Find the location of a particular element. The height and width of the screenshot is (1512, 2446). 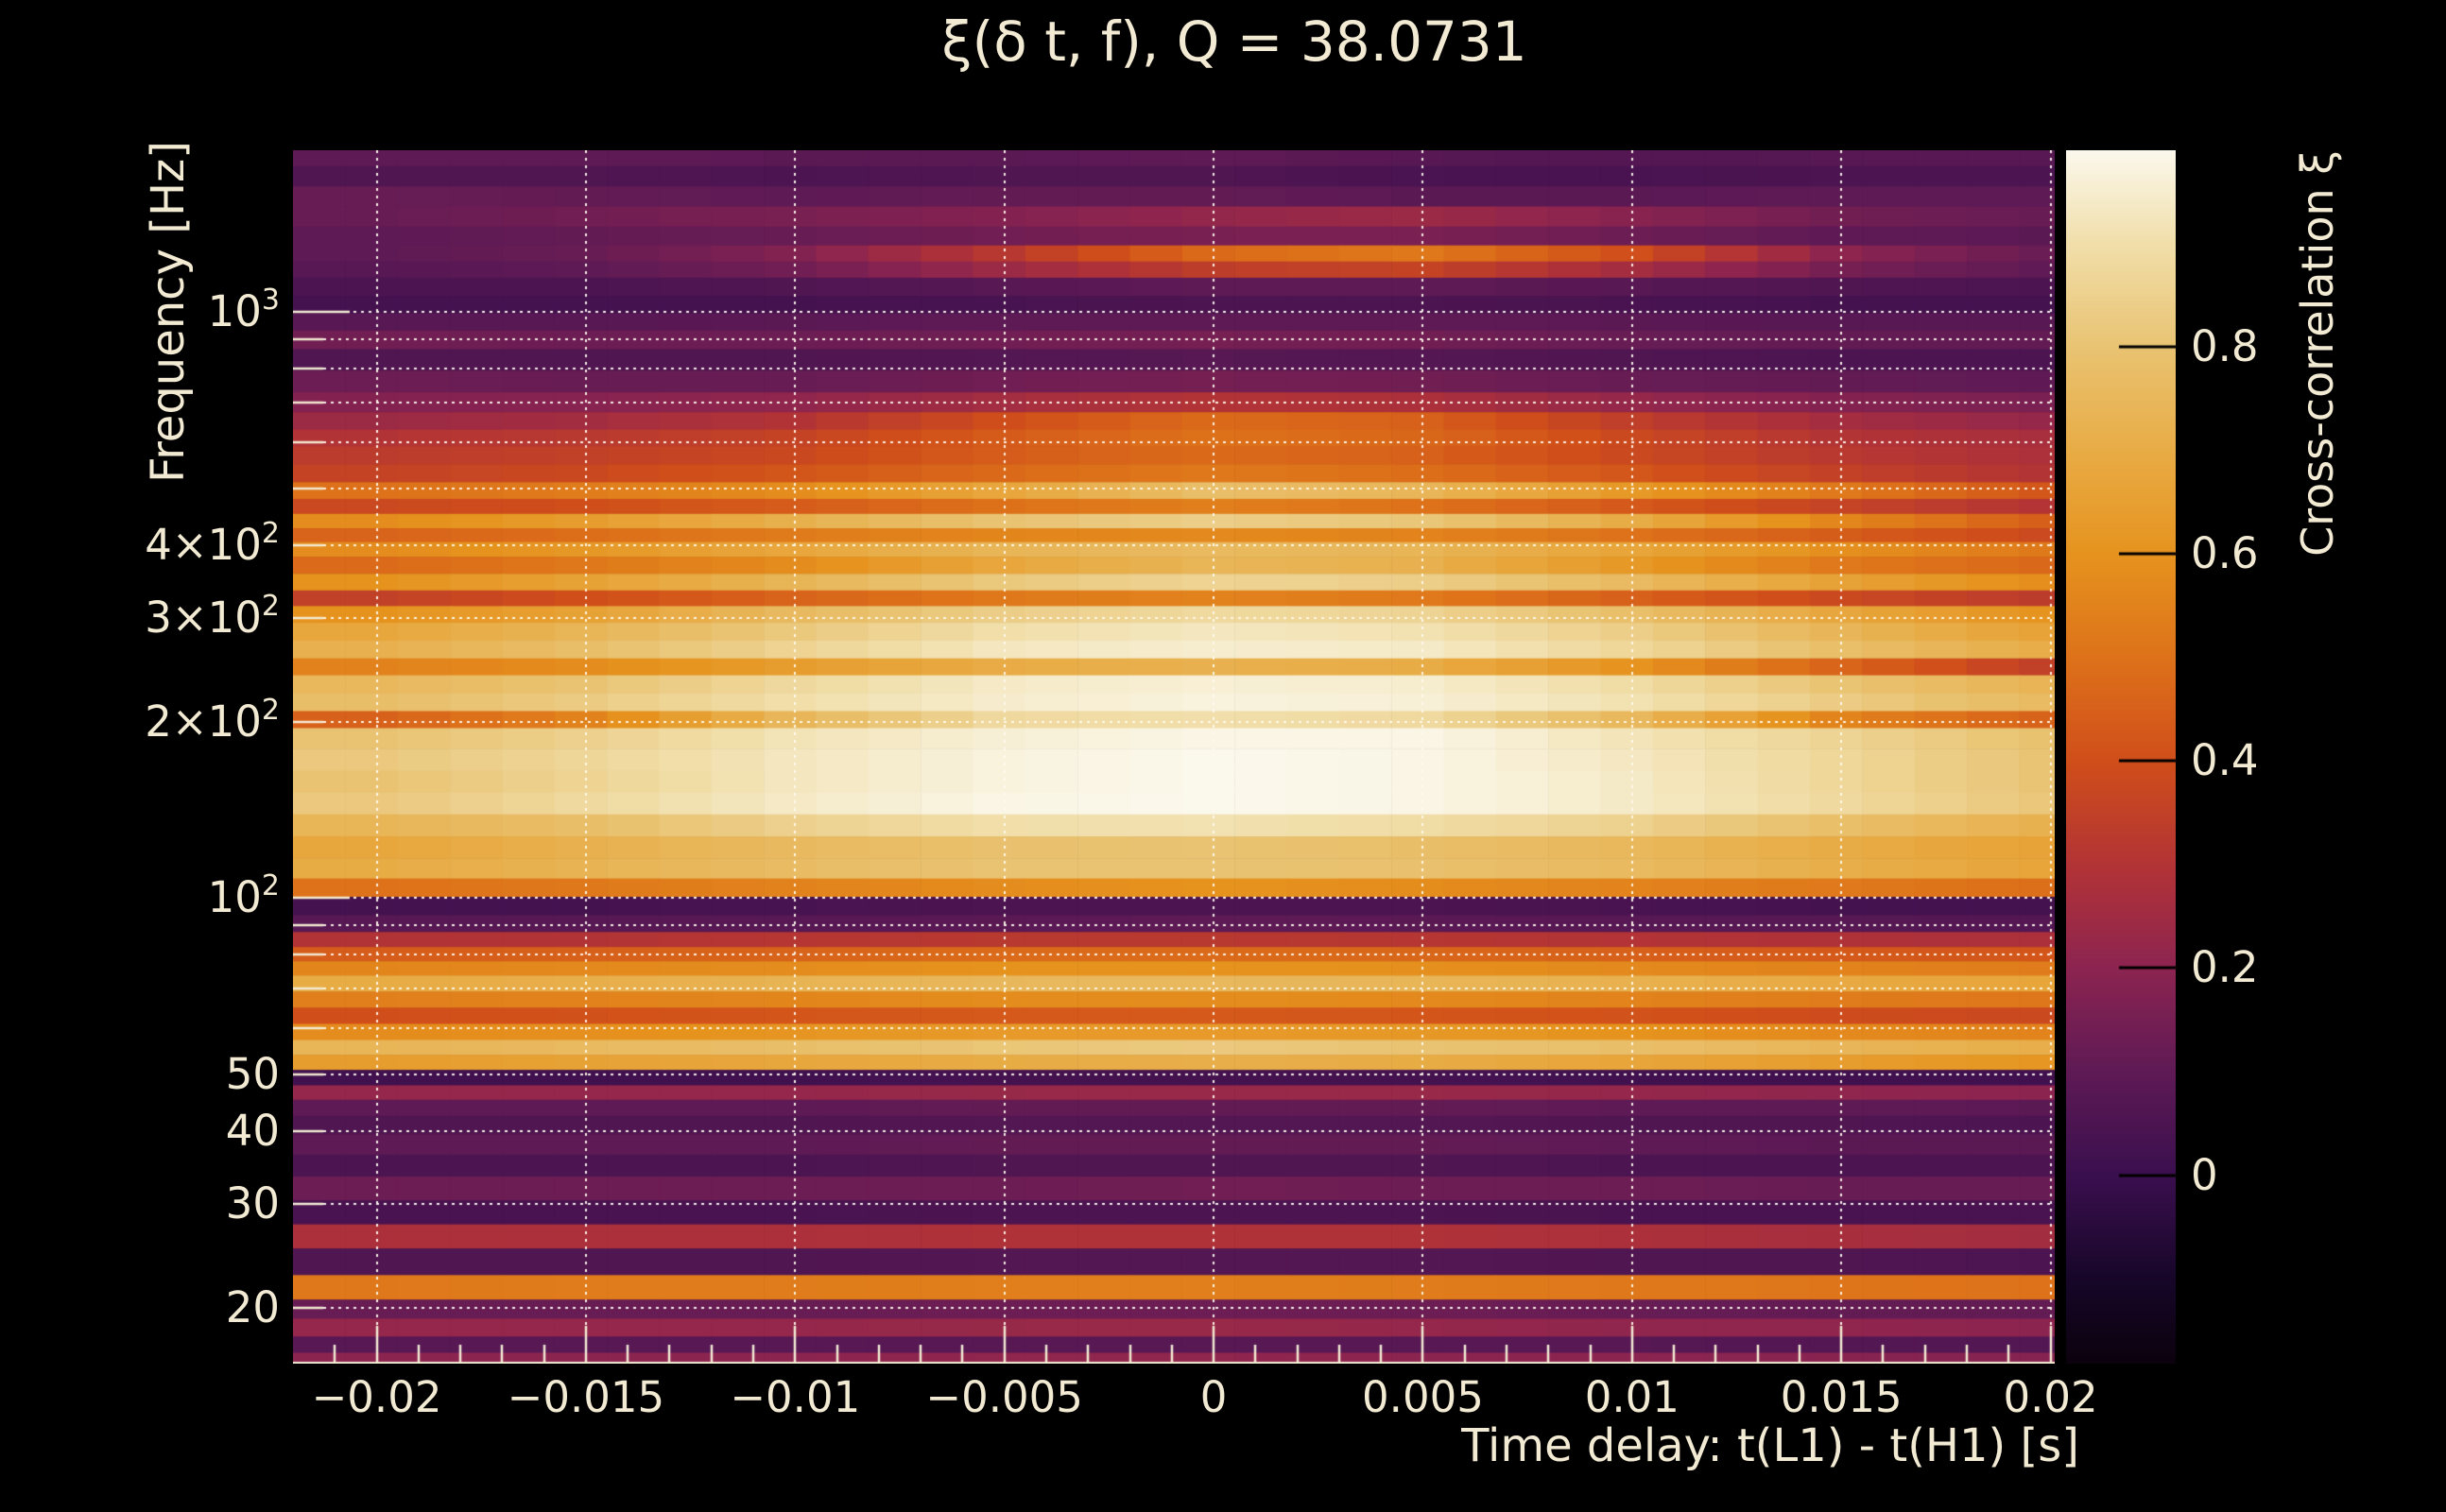

y-tick-label: 40 is located at coordinates (253, 1130).